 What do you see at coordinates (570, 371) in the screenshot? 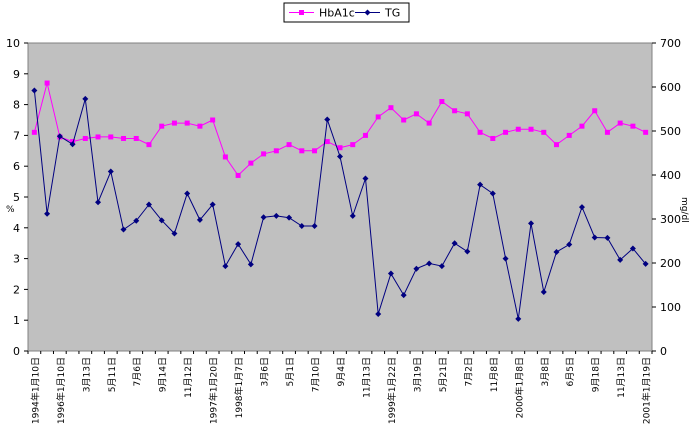
I see `x-tick-label: 6月5日` at bounding box center [570, 371].